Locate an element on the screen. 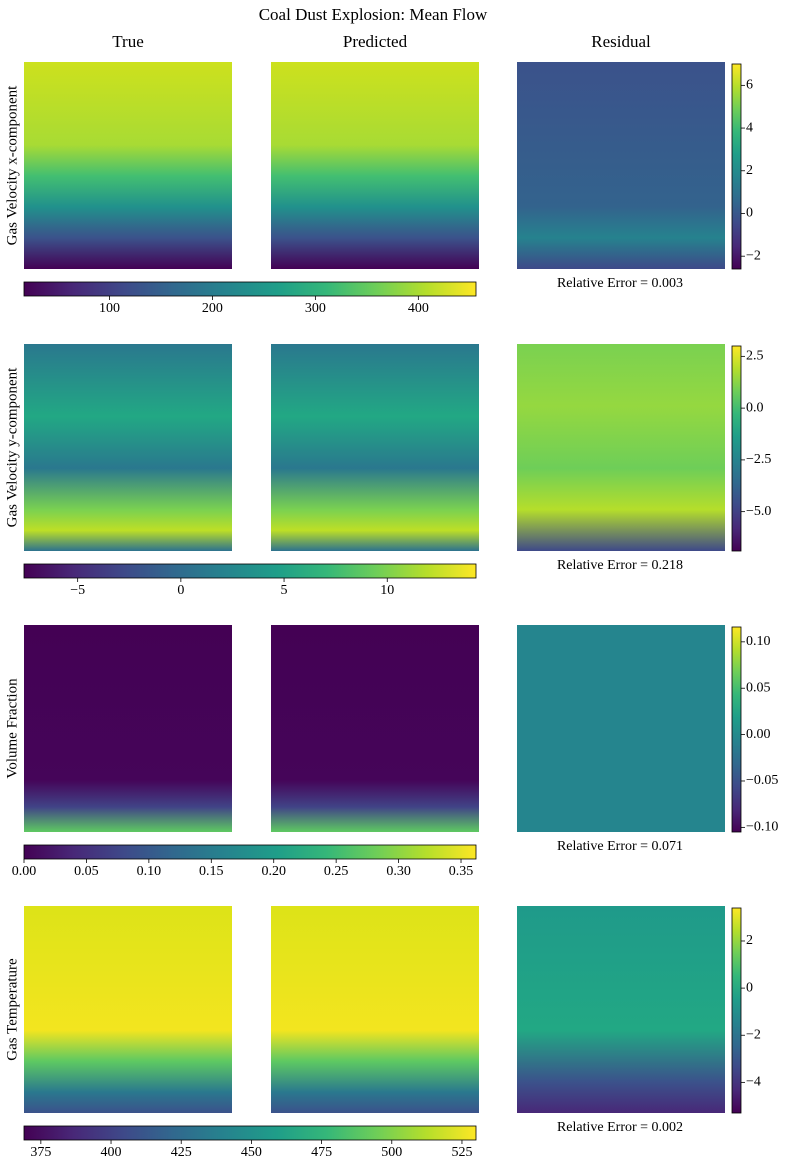  colorbar-tick-label: 0.15 is located at coordinates (211, 871).